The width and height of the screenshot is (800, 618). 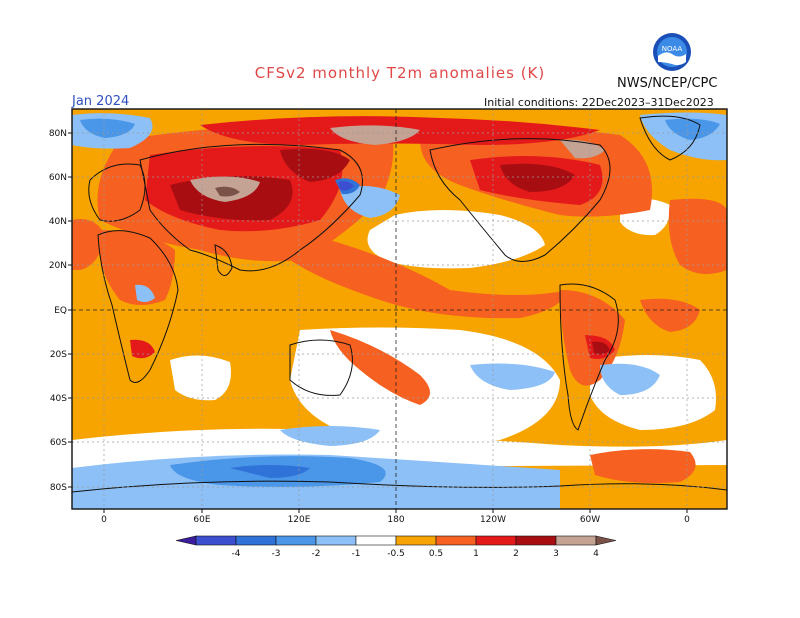 What do you see at coordinates (145, 293) in the screenshot?
I see `cold-tropical-atlantic` at bounding box center [145, 293].